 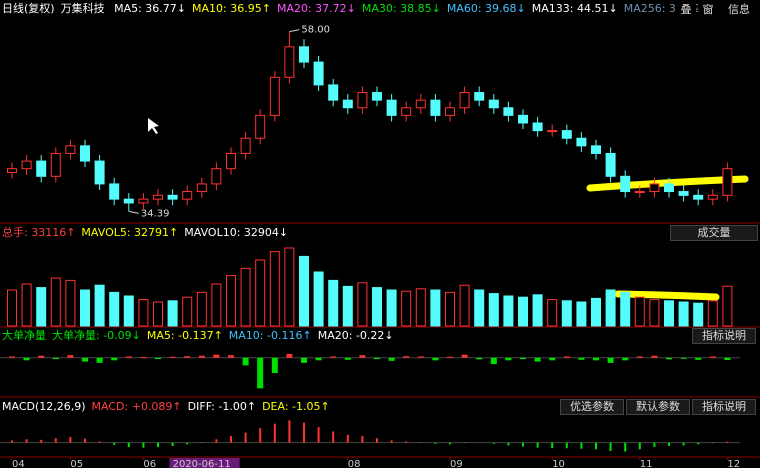 I want to click on top-button: 窗, so click(x=708, y=10).